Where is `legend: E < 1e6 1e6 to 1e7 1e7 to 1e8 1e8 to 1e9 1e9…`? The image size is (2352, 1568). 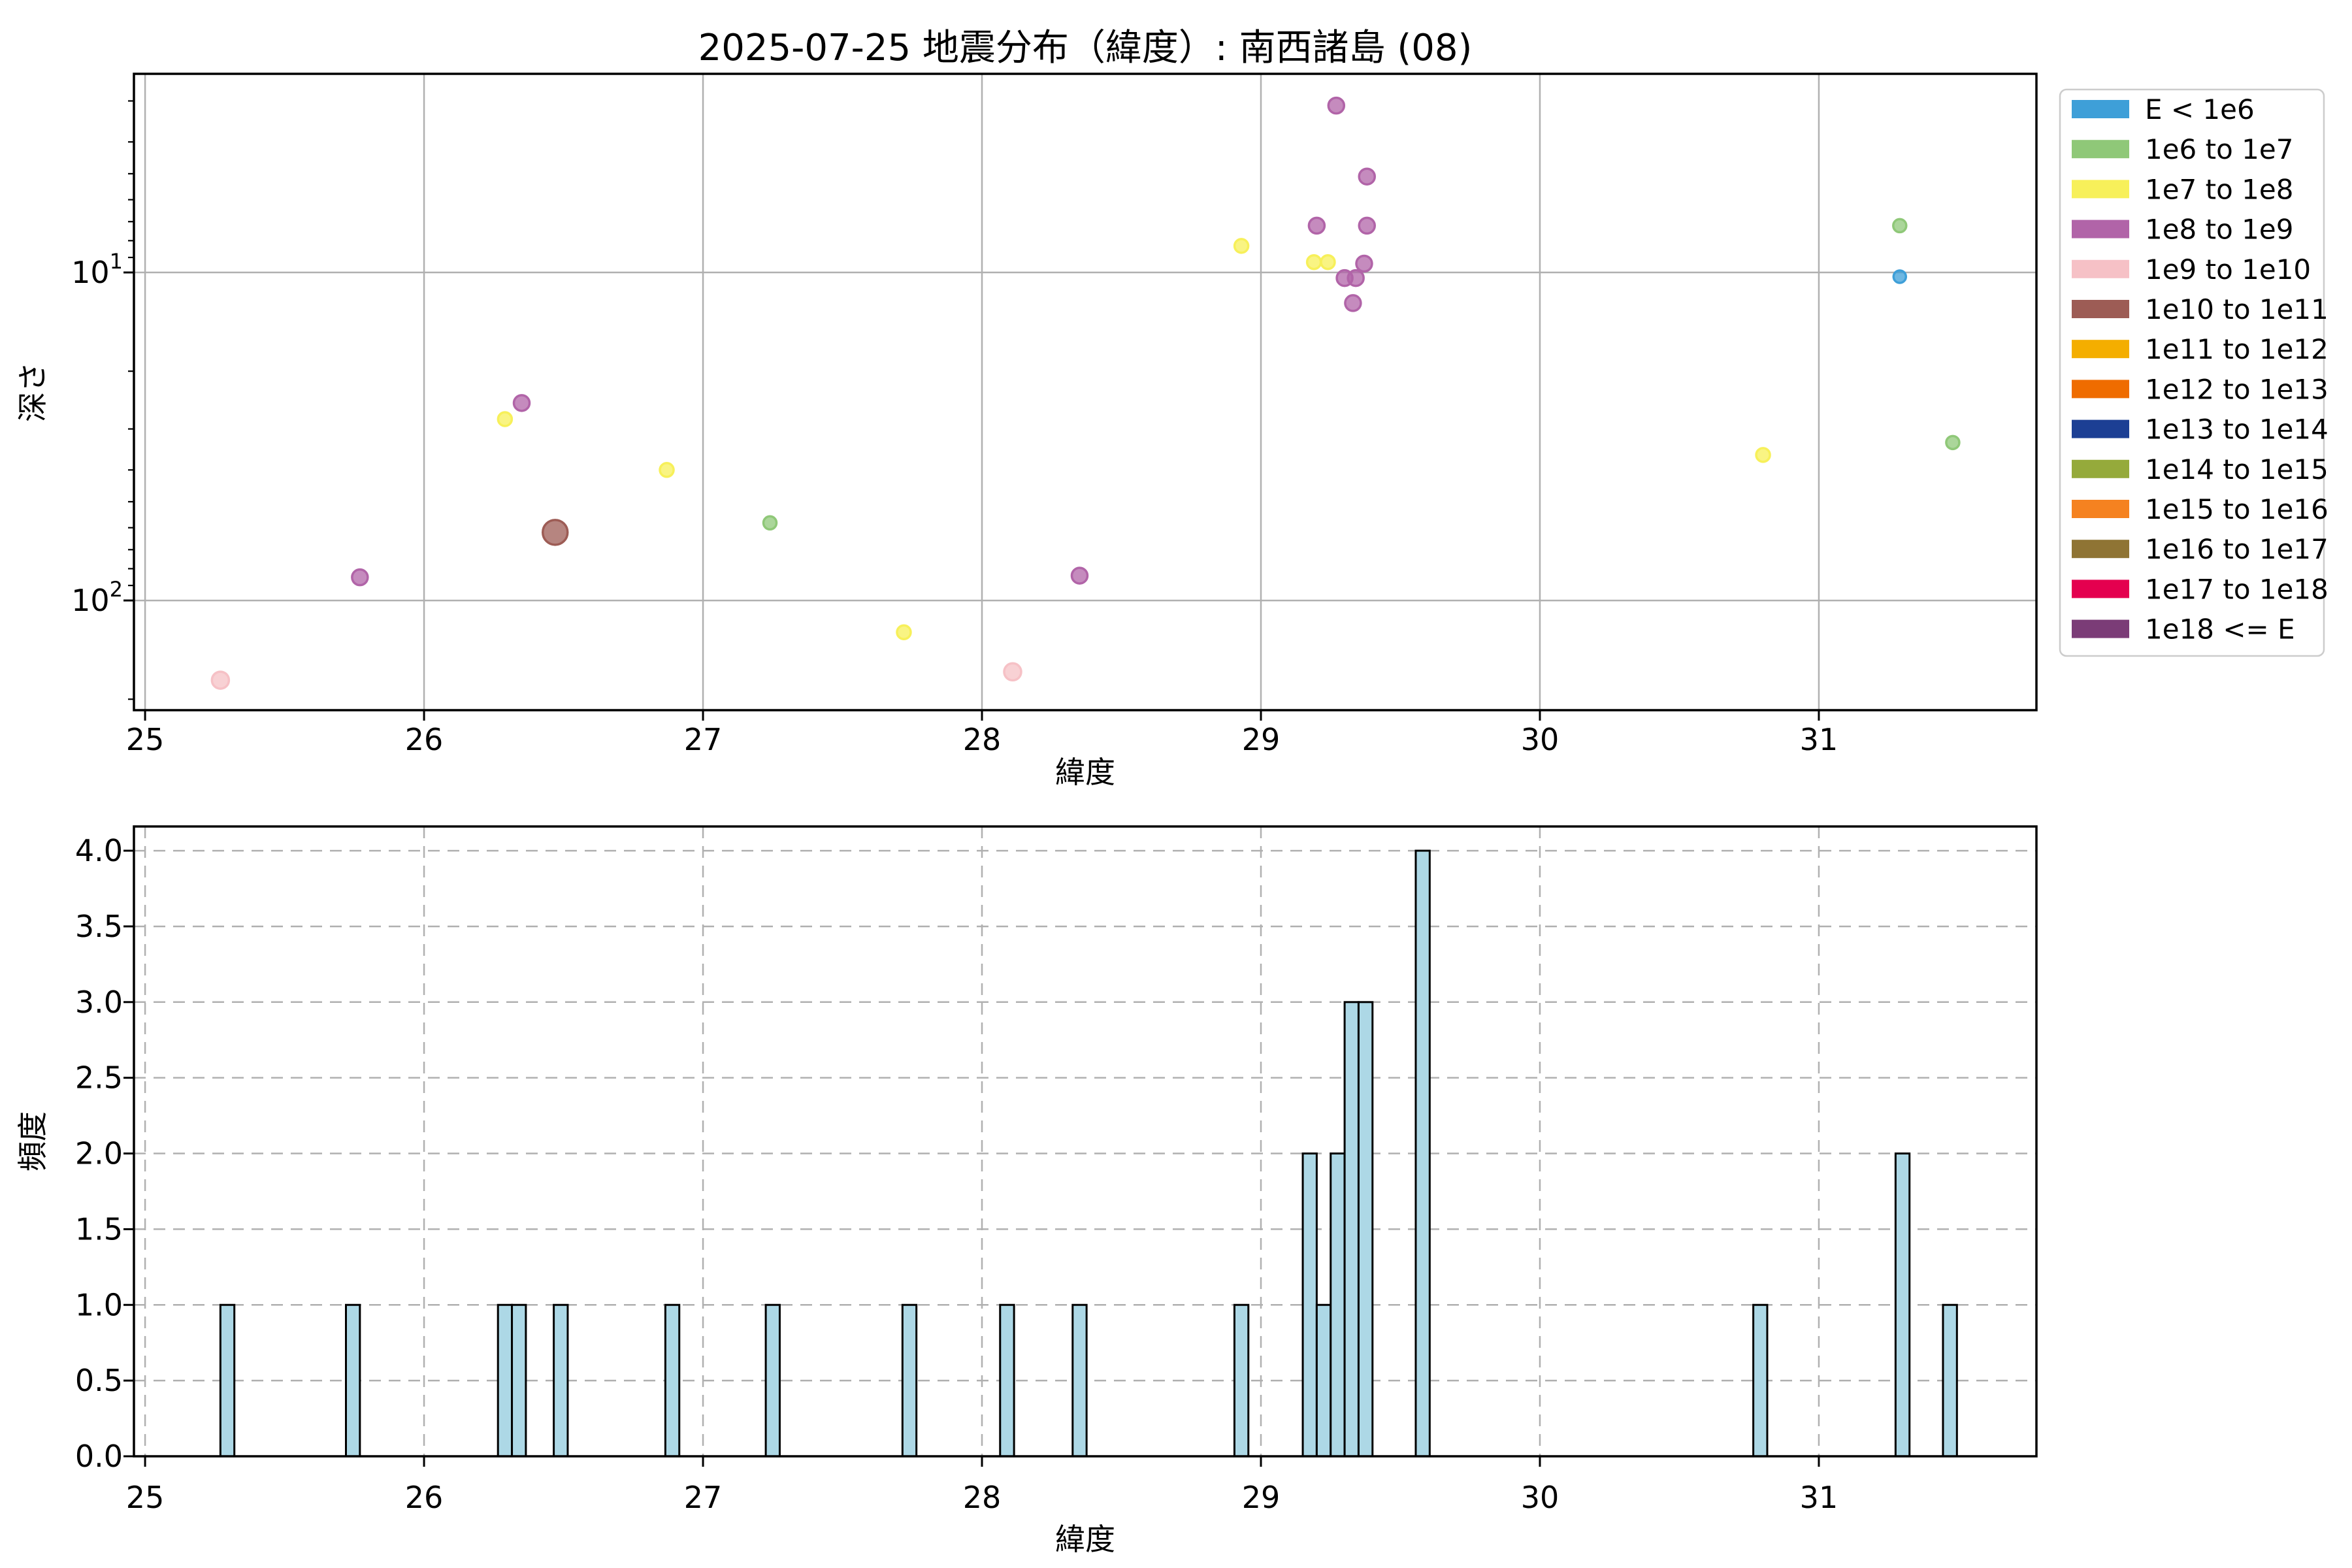 legend: E < 1e6 1e6 to 1e7 1e7 to 1e8 1e8 to 1e9 1e9… is located at coordinates (2193, 372).